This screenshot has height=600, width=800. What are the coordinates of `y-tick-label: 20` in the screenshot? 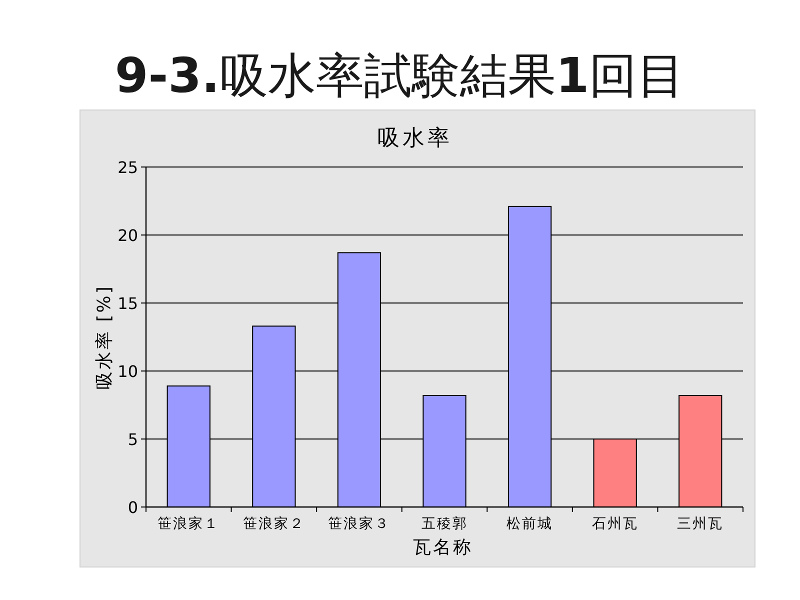 It's located at (128, 235).